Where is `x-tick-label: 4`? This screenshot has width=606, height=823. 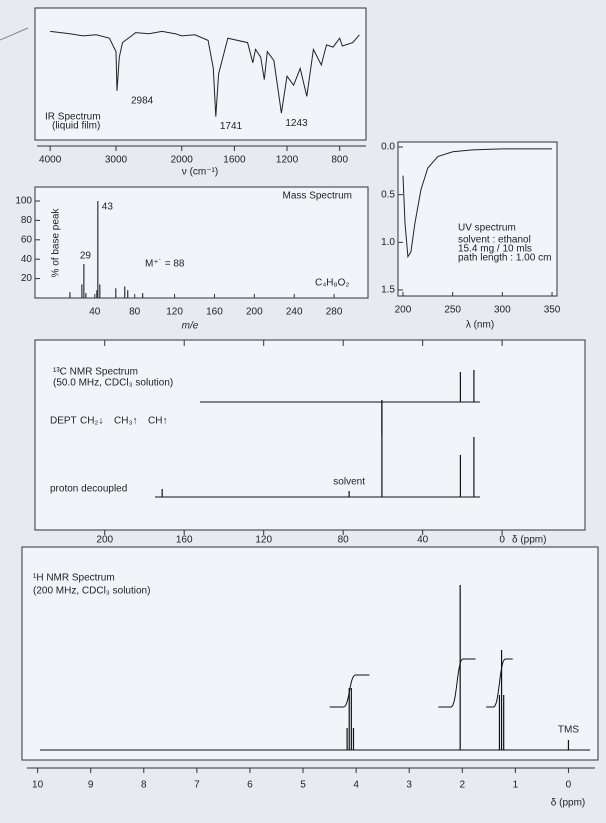
x-tick-label: 4 is located at coordinates (356, 785).